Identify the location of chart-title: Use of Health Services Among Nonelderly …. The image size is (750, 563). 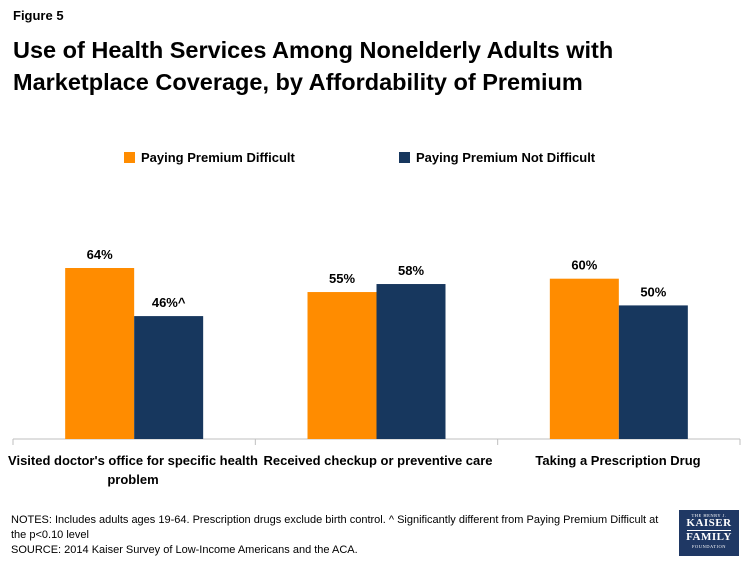
(313, 66).